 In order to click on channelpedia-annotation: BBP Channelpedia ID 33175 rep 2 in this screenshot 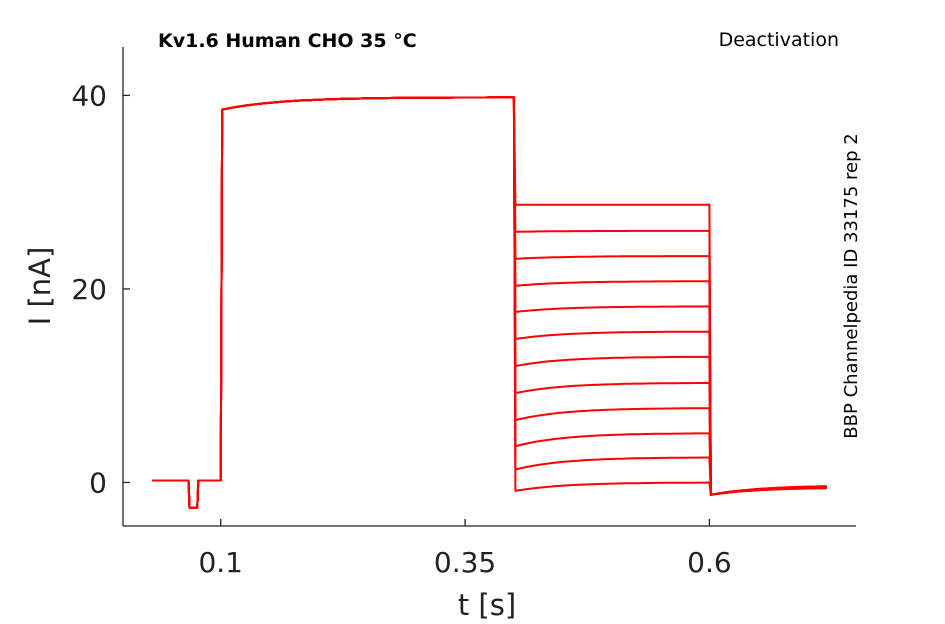, I will do `click(851, 285)`.